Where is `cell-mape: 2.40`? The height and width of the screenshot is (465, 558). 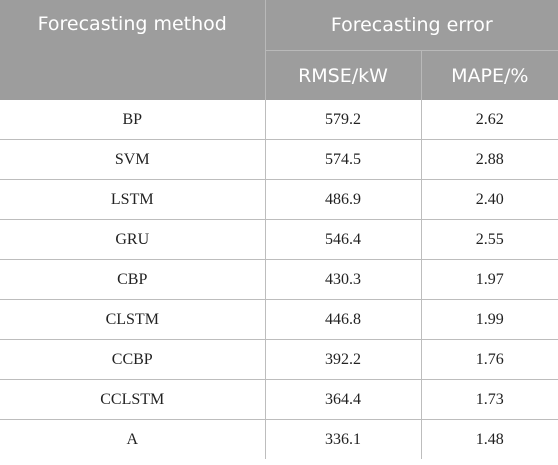
cell-mape: 2.40 is located at coordinates (489, 199).